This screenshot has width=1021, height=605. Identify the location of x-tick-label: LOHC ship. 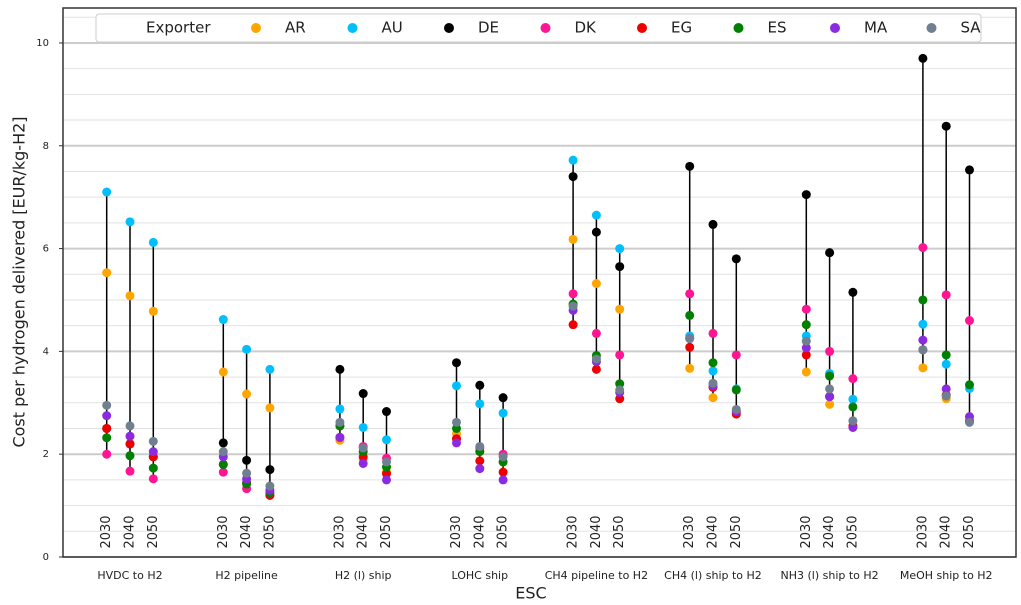
(480, 575).